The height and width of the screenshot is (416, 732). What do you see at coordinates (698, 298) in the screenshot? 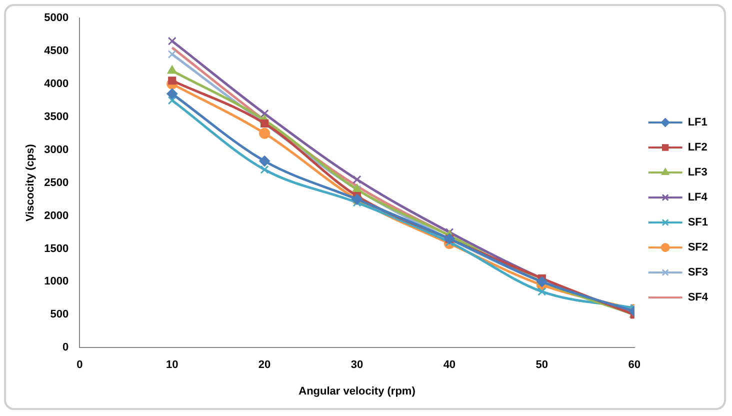
I see `legend-label: SF4` at bounding box center [698, 298].